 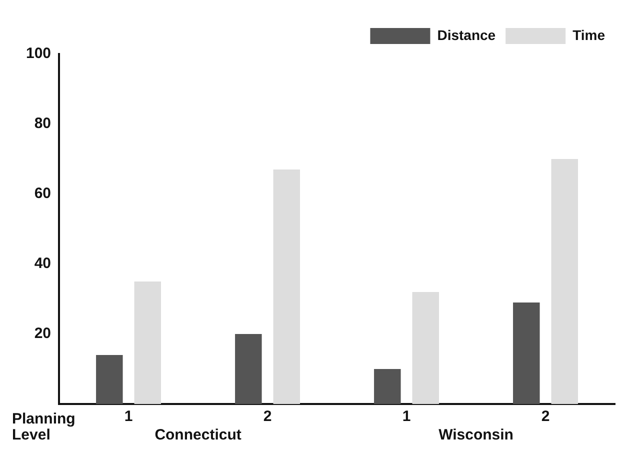 What do you see at coordinates (476, 435) in the screenshot?
I see `text: Wisconsin` at bounding box center [476, 435].